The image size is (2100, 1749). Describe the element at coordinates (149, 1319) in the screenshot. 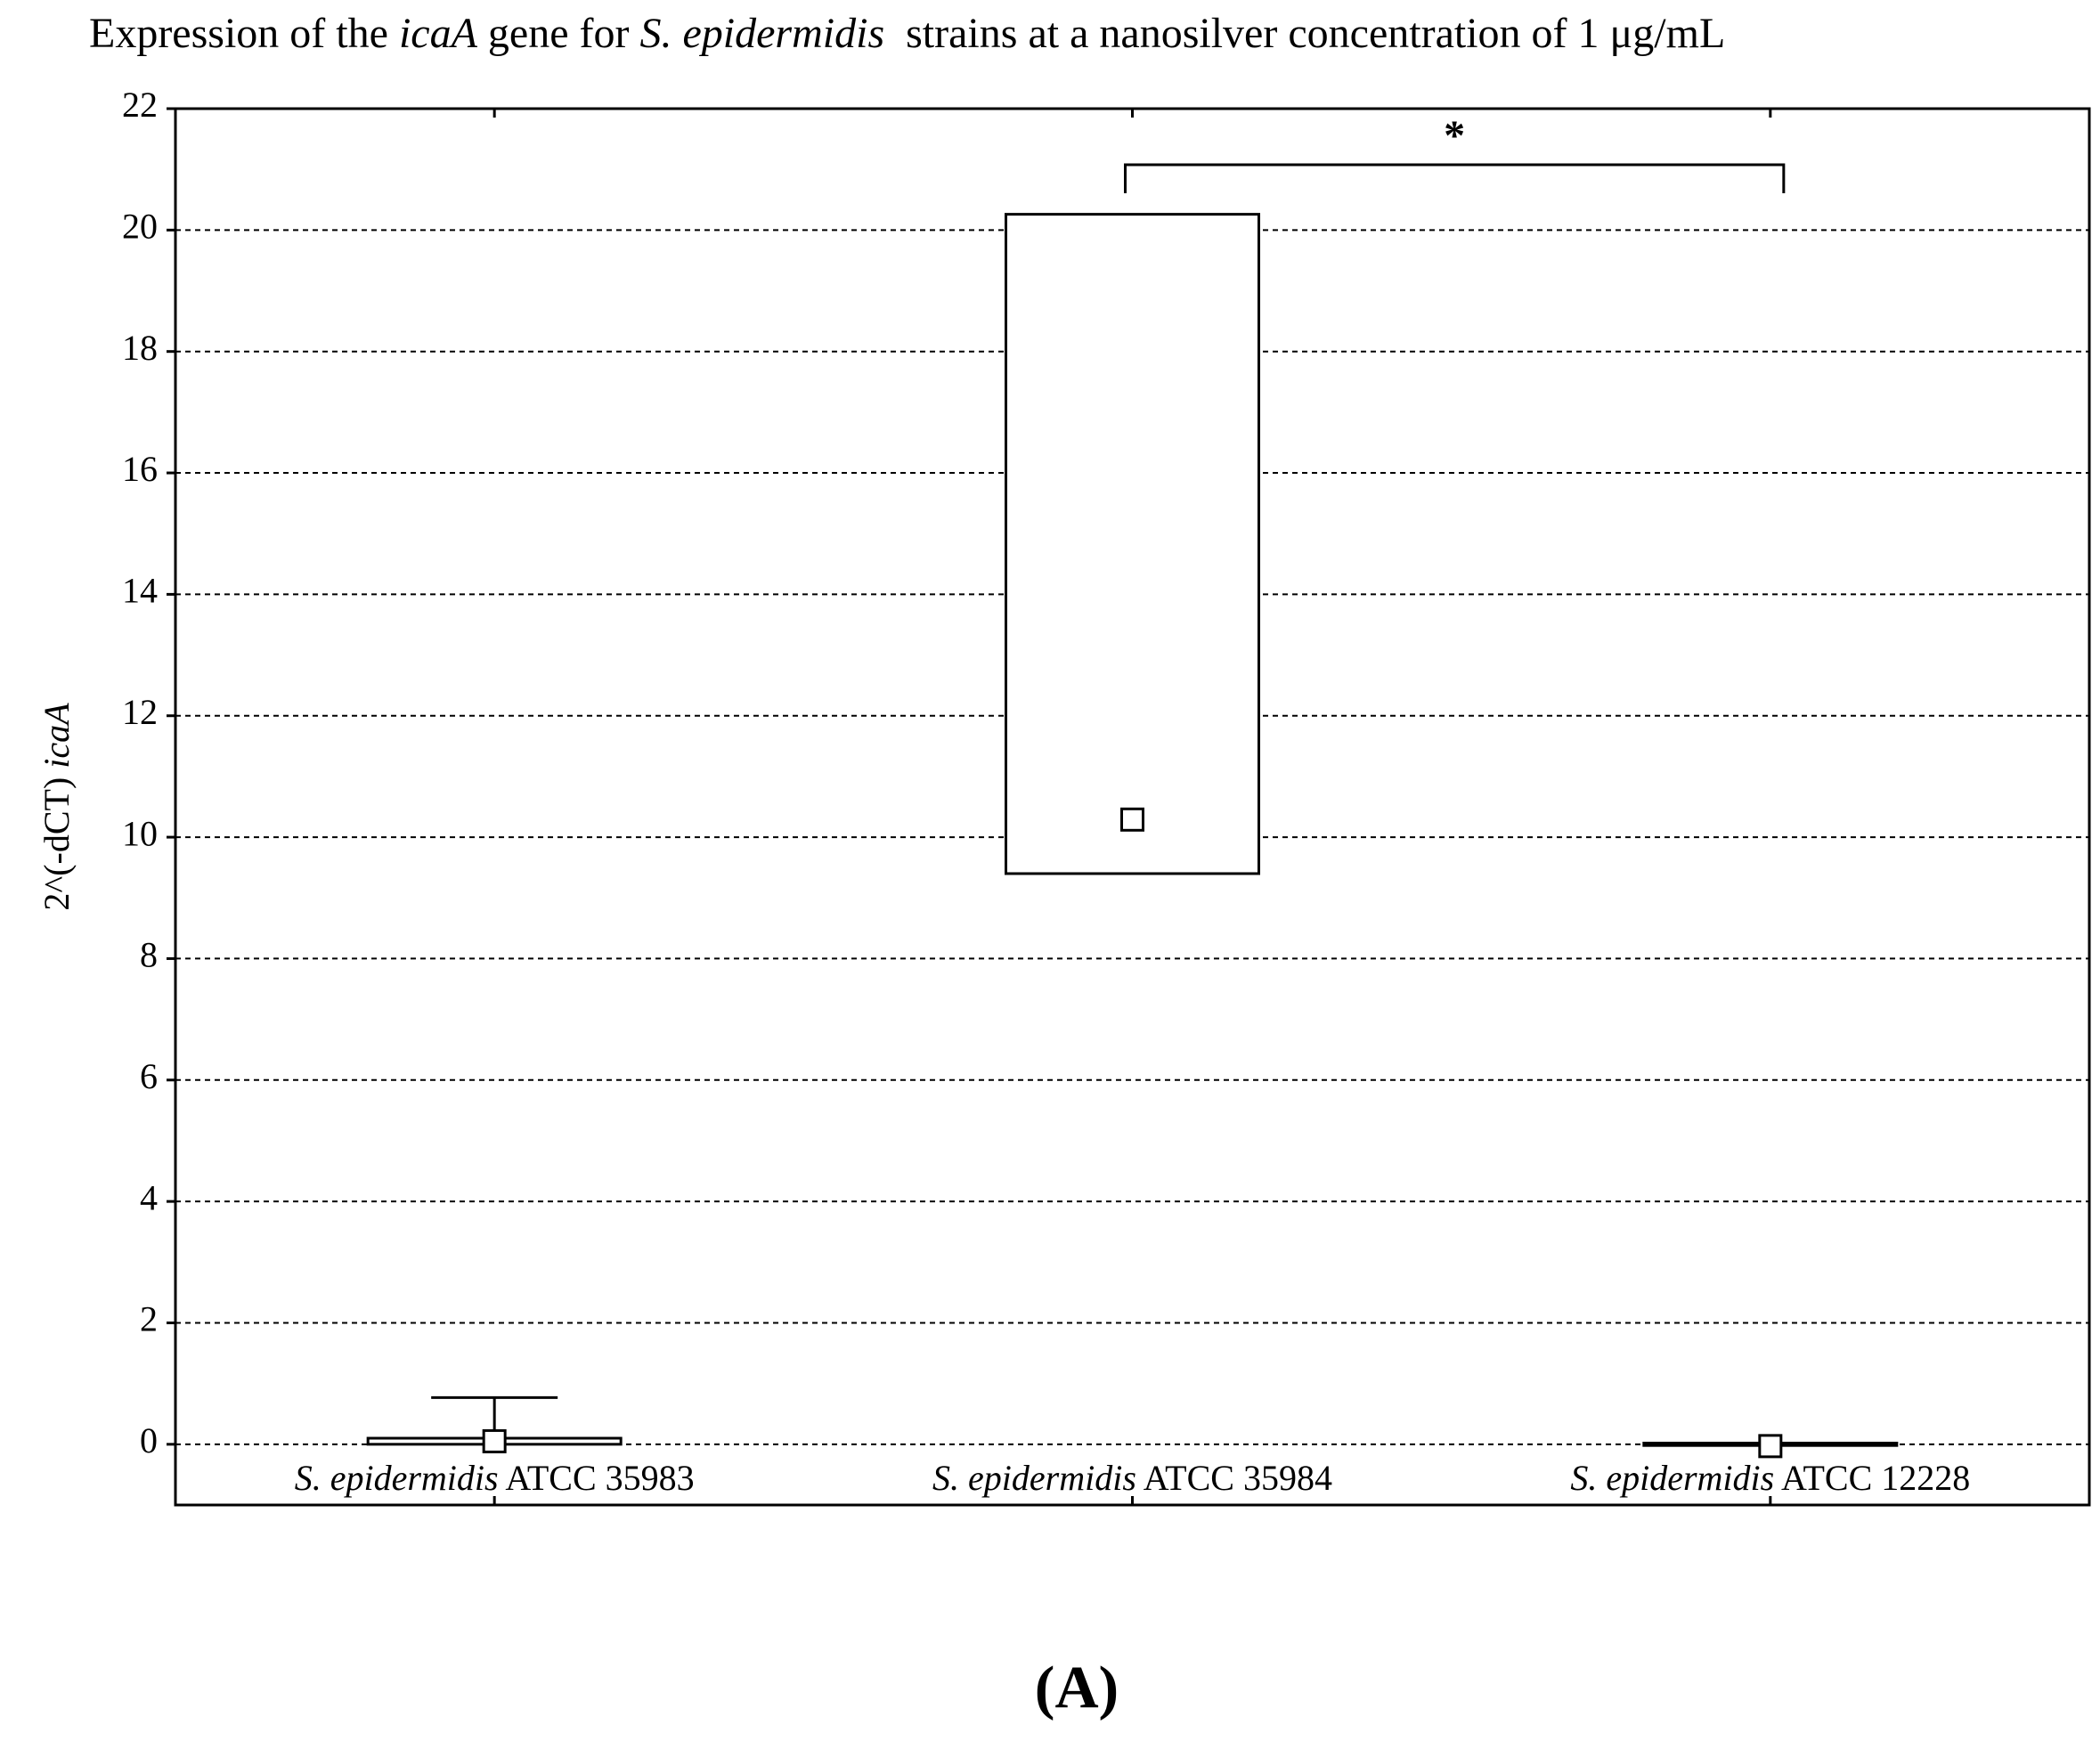

I see `y-tick-label: 2` at that location.